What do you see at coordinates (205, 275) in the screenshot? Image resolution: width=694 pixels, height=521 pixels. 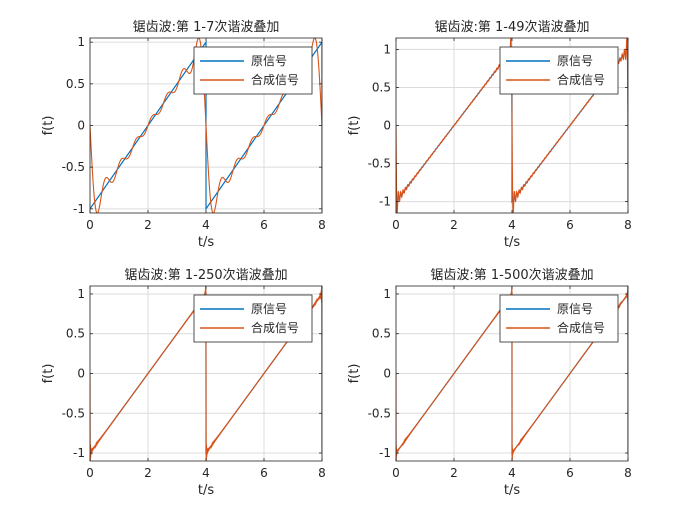 I see `chart-title: 锯齿波:第 1-250次谐波叠加` at bounding box center [205, 275].